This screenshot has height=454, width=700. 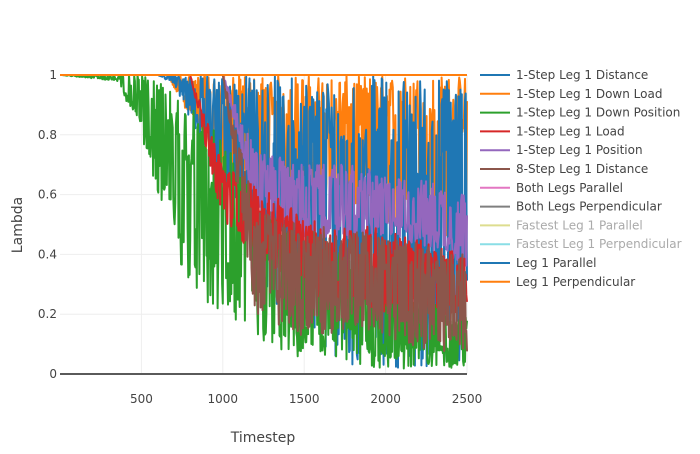 I want to click on y-tick-label: 0, so click(x=53, y=374).